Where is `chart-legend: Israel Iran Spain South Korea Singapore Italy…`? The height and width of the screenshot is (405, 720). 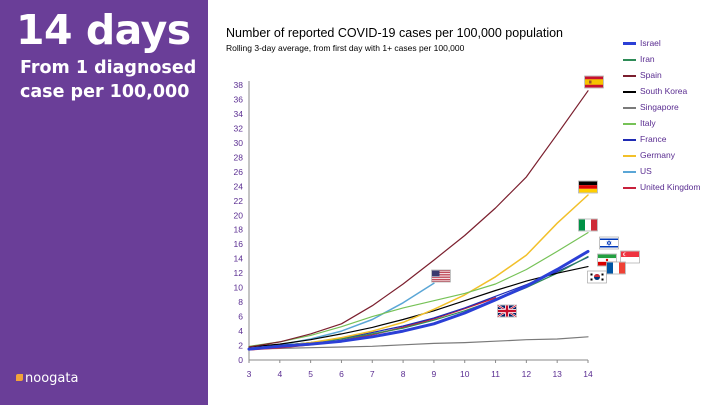
chart-legend: Israel Iran Spain South Korea Singapore Italy… is located at coordinates (670, 117).